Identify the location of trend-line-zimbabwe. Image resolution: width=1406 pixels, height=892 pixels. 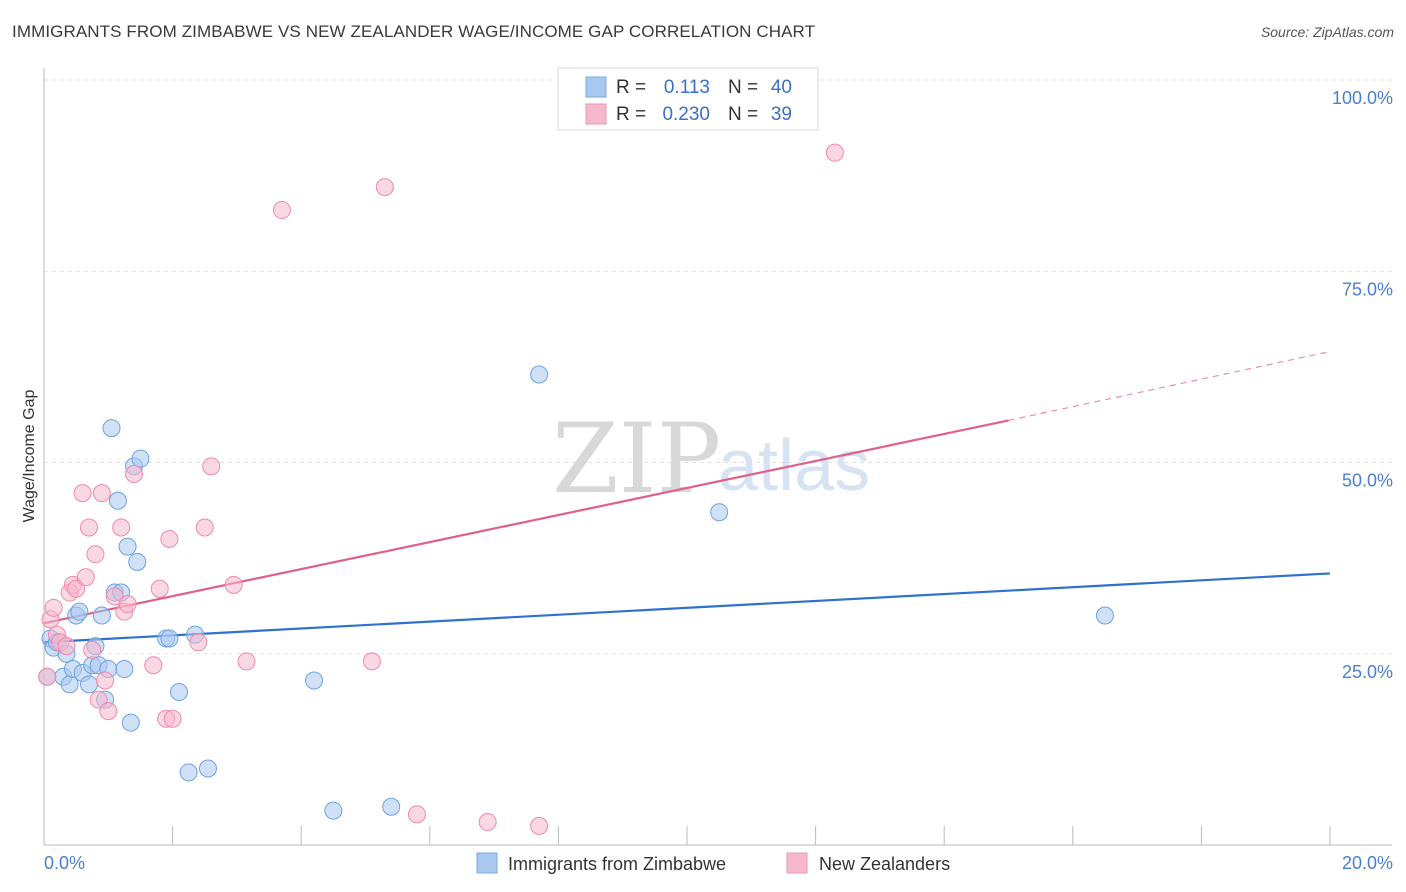
(687, 608).